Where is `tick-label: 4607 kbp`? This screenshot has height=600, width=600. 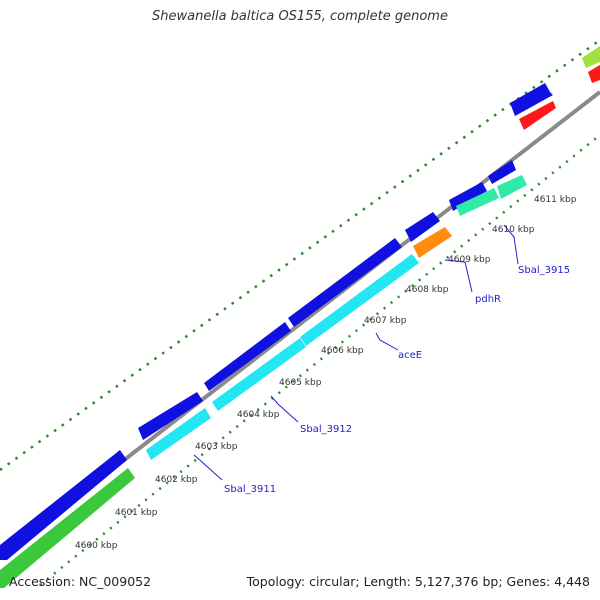
tick-label: 4607 kbp is located at coordinates (385, 321).